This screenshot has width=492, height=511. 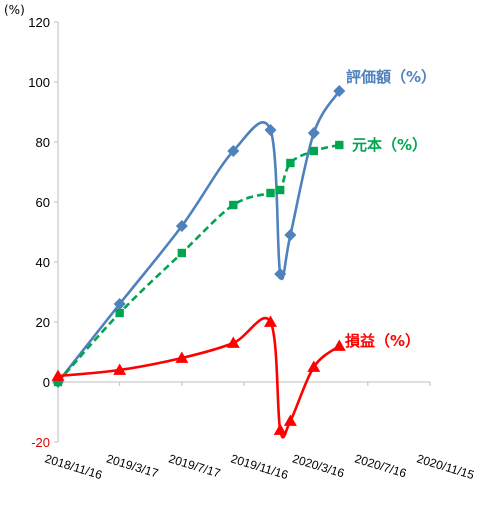 What do you see at coordinates (73, 466) in the screenshot?
I see `x-tick-label: 2018/11/16` at bounding box center [73, 466].